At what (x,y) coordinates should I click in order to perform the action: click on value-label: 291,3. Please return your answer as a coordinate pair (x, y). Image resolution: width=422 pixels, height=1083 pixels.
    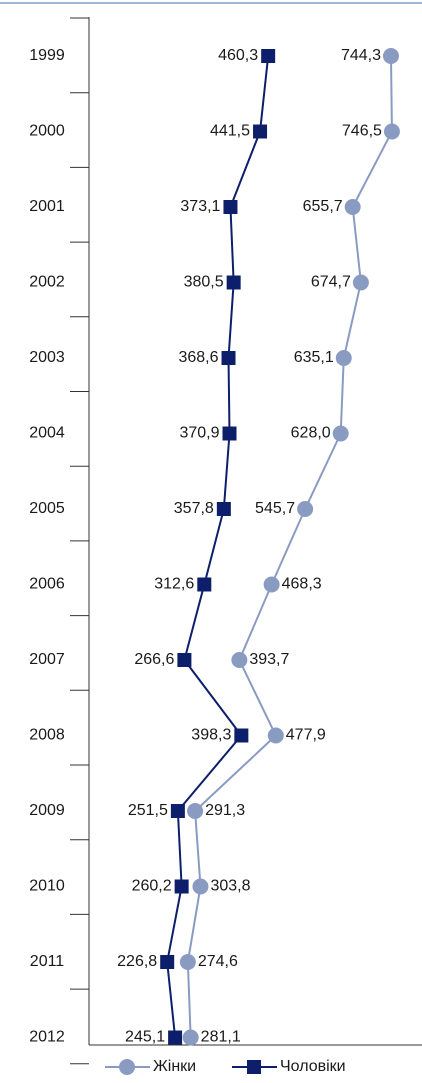
    Looking at the image, I should click on (225, 810).